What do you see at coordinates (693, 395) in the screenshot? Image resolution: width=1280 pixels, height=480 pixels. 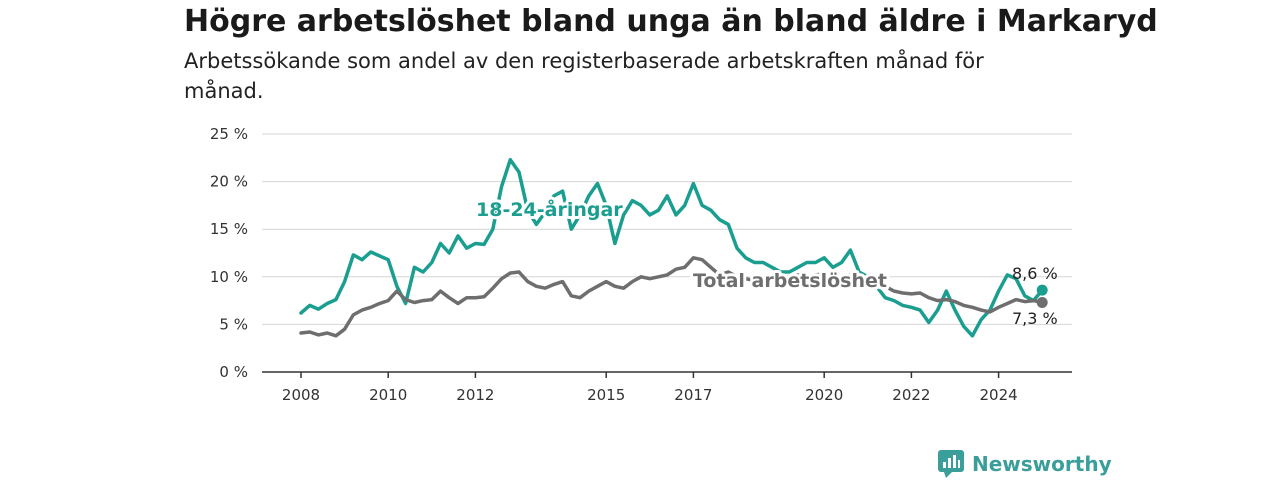 I see `x-tick-label: 2017` at bounding box center [693, 395].